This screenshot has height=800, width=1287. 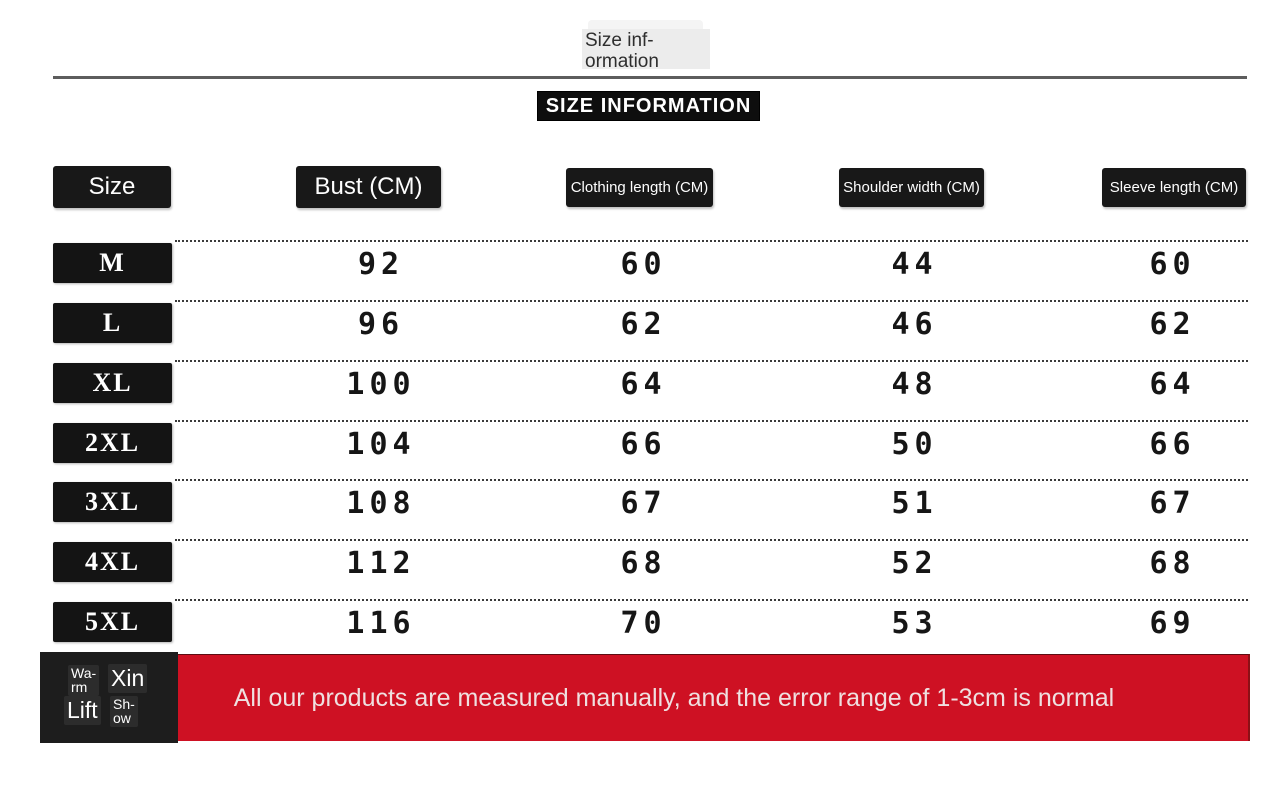 I want to click on sleeve-length-value: 60, so click(x=1172, y=264).